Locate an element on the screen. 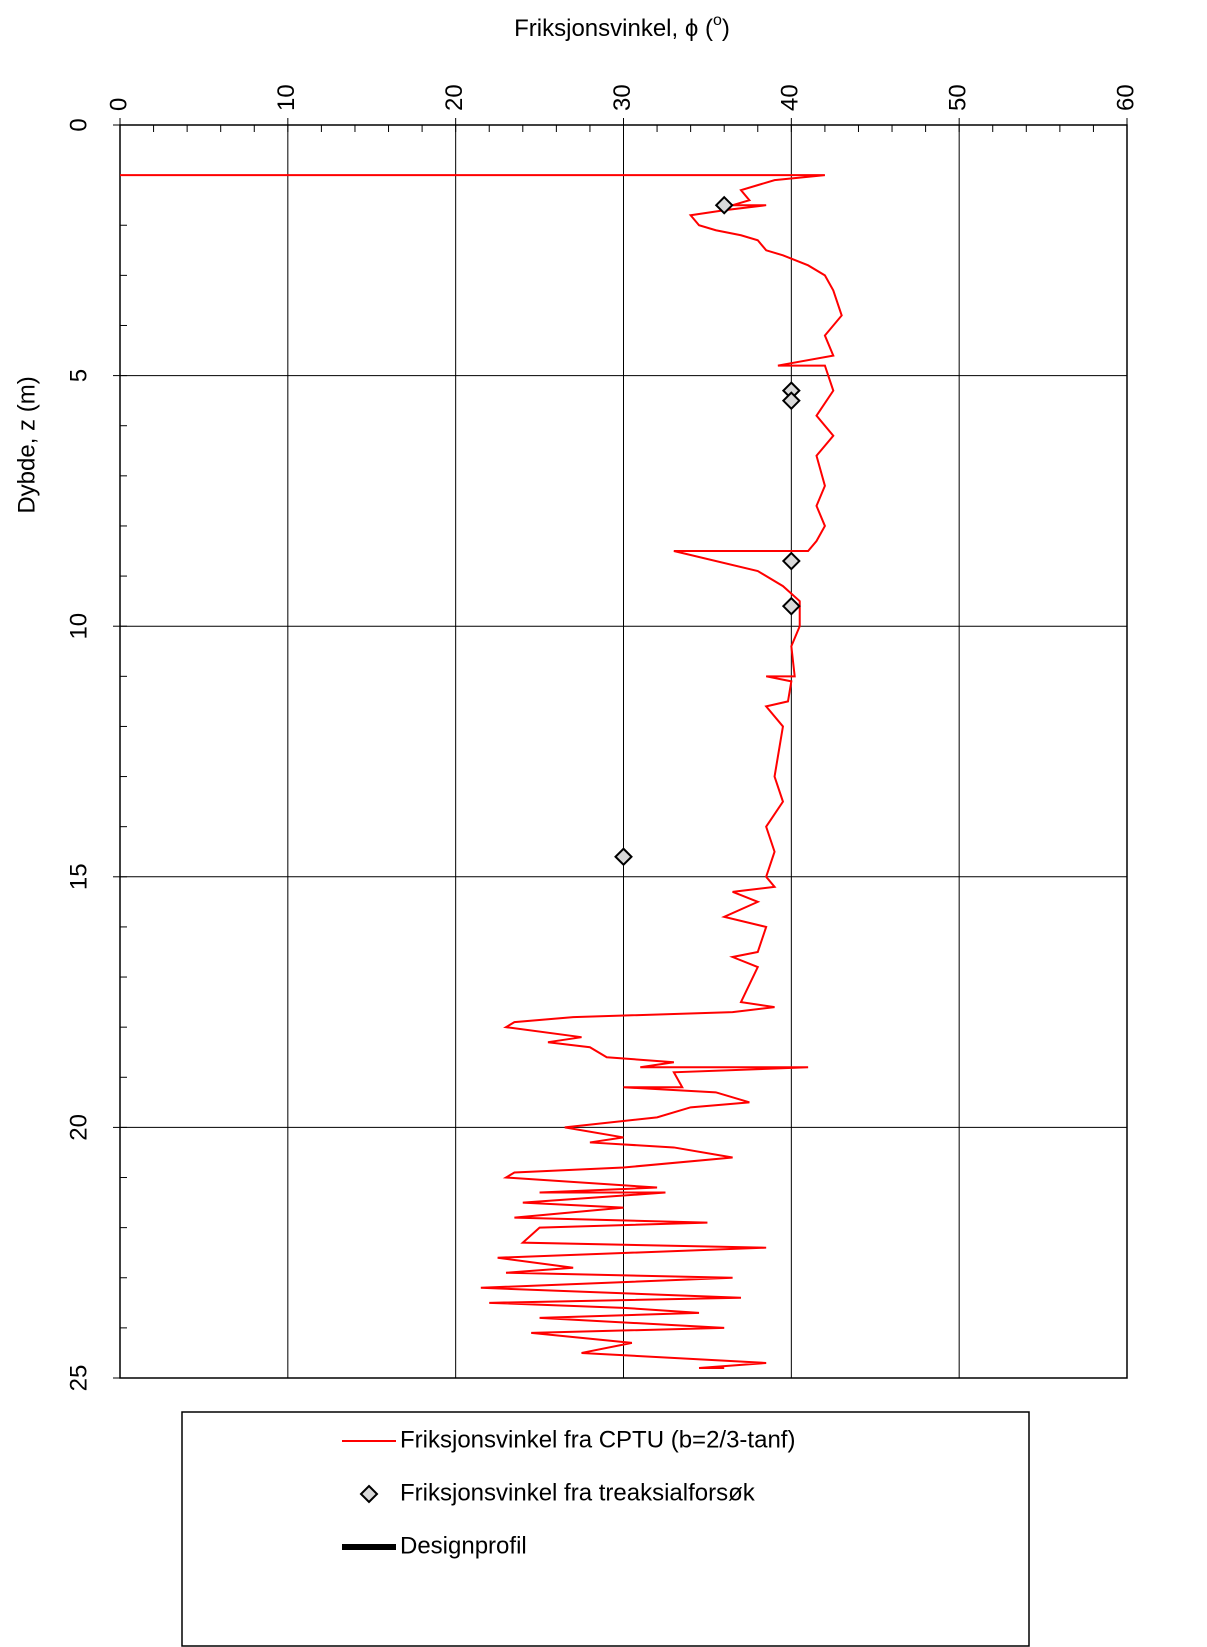  x-tick-label: 10 is located at coordinates (286, 97).